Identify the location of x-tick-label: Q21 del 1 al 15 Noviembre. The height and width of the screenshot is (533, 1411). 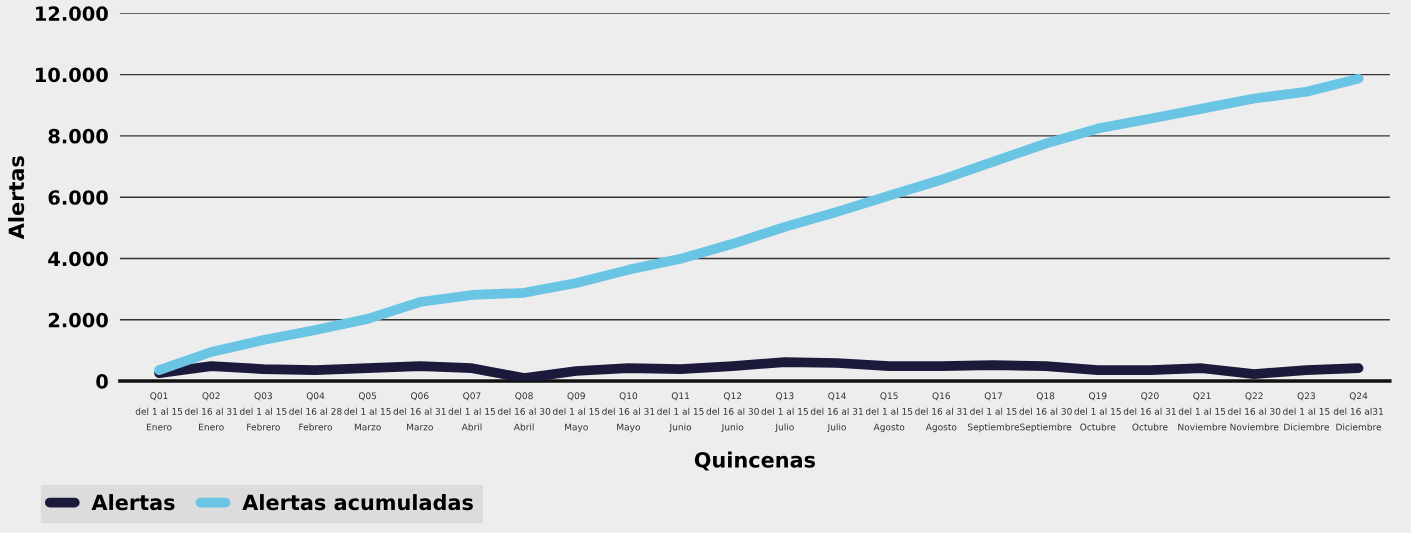
(1202, 411).